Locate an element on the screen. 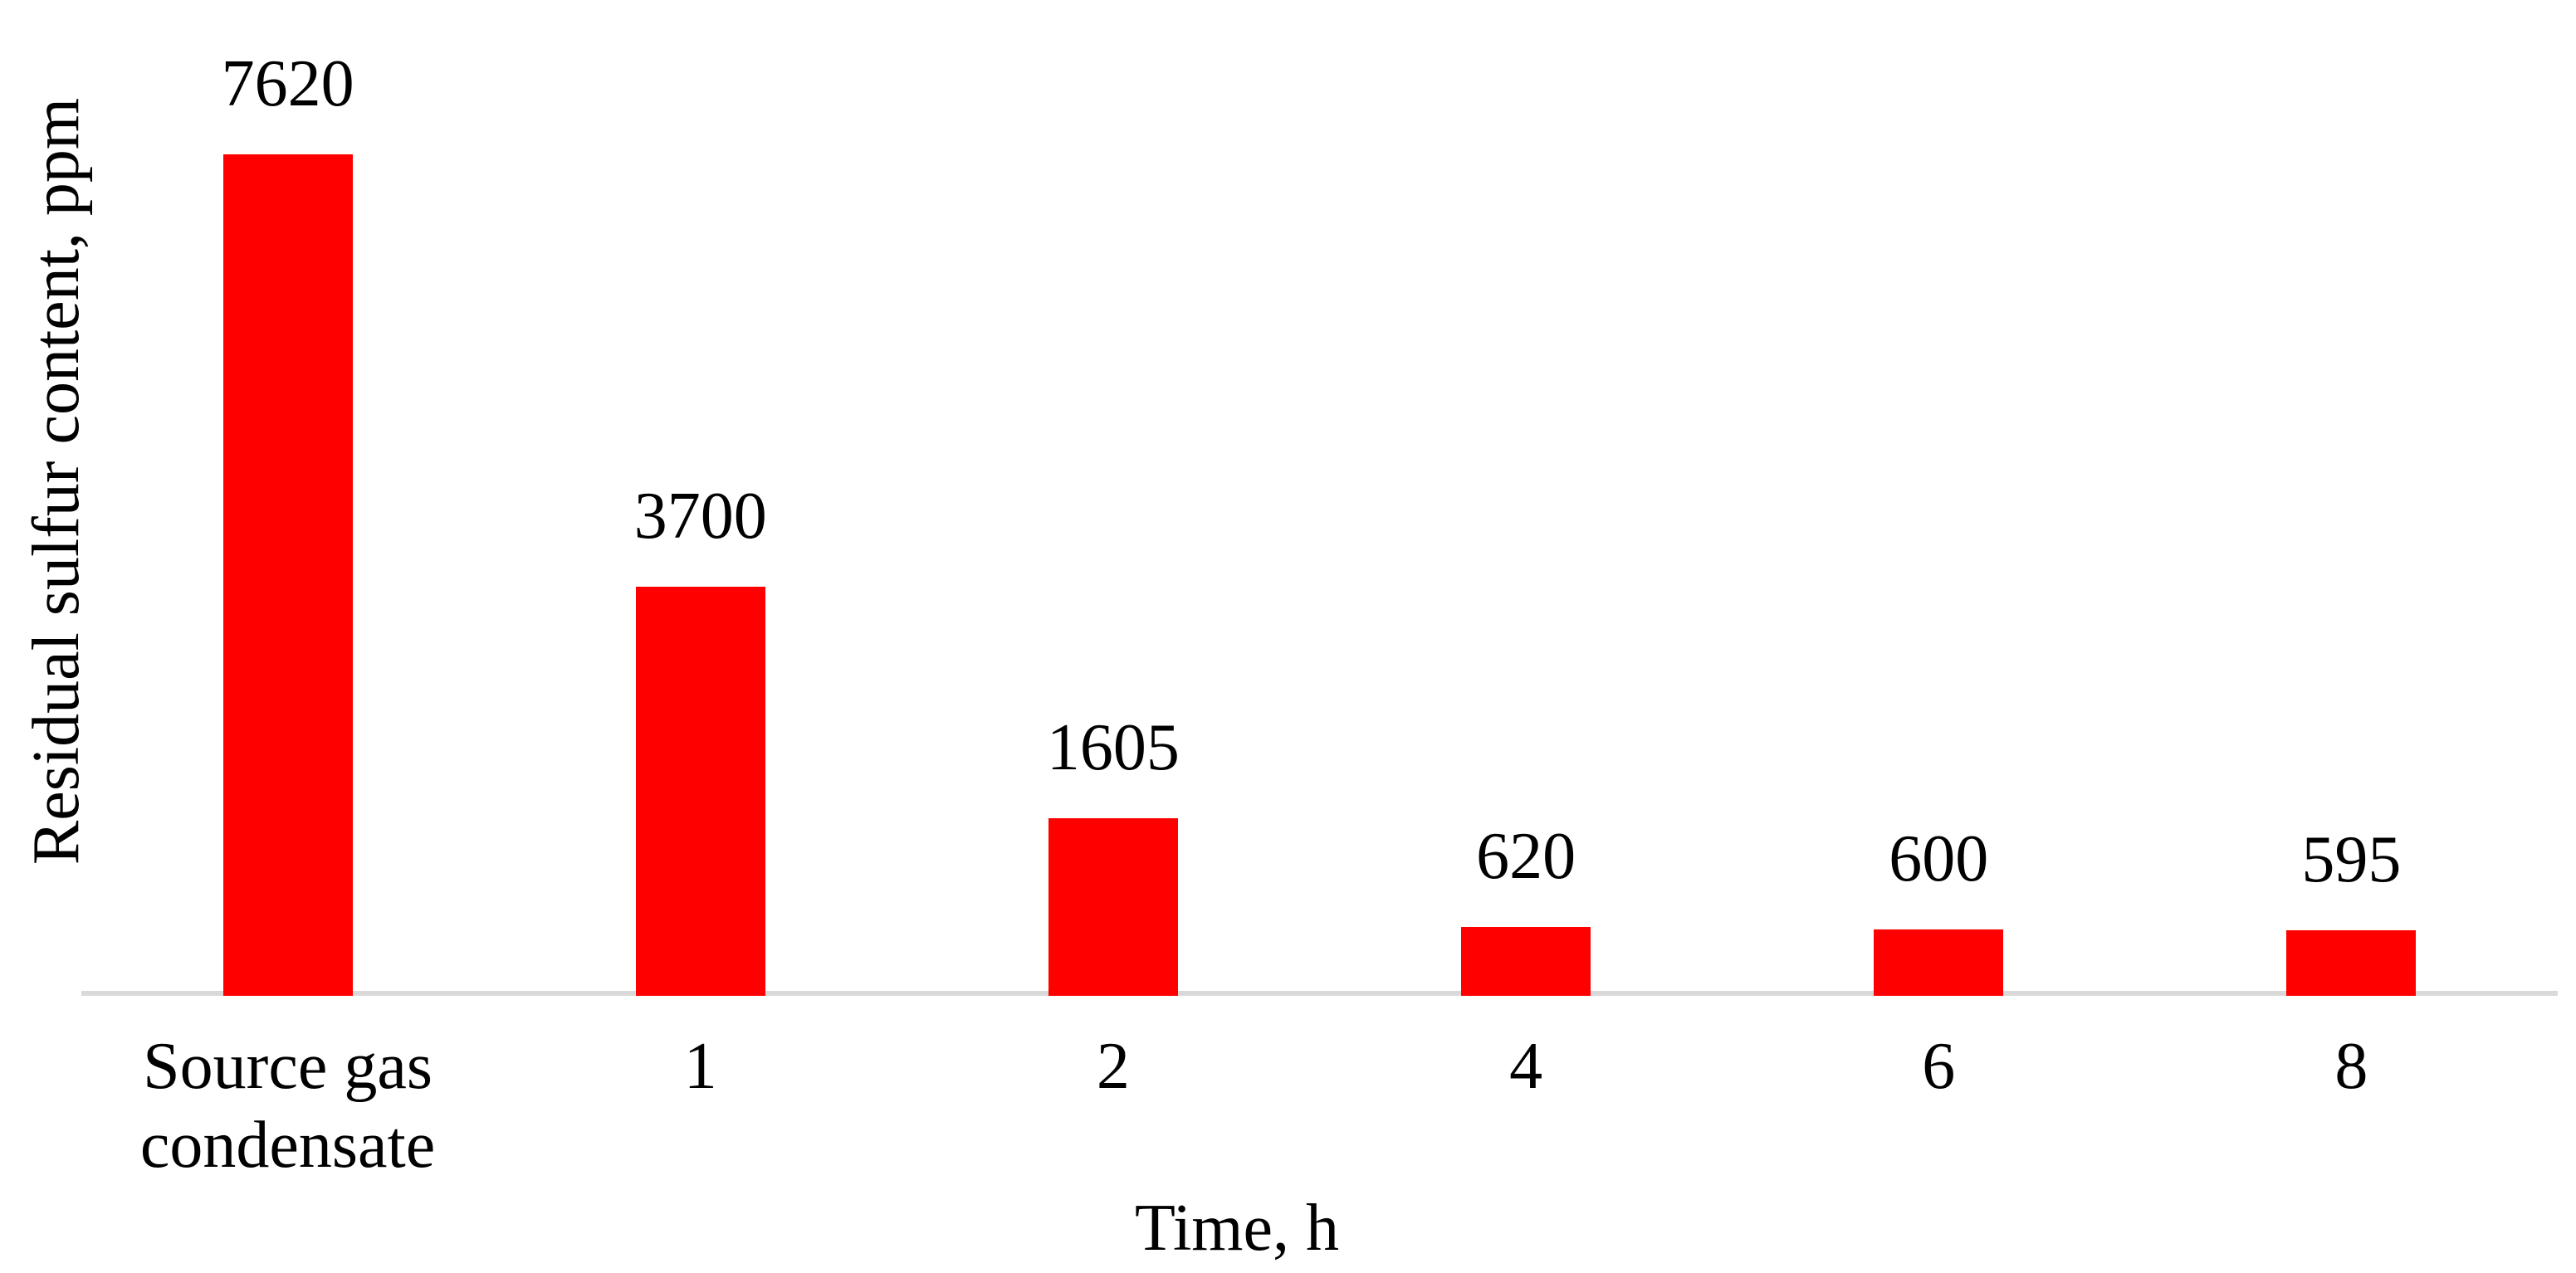 The width and height of the screenshot is (2576, 1273). bar-value-label: 7620 is located at coordinates (287, 83).